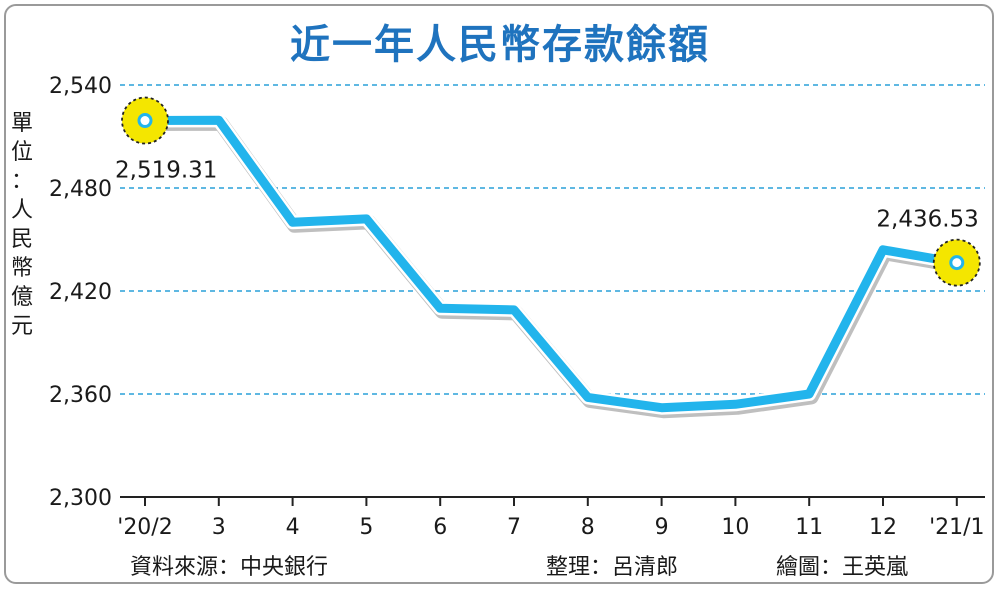 The width and height of the screenshot is (1000, 590). Describe the element at coordinates (80, 498) in the screenshot. I see `y-tick-label: 2,300` at that location.